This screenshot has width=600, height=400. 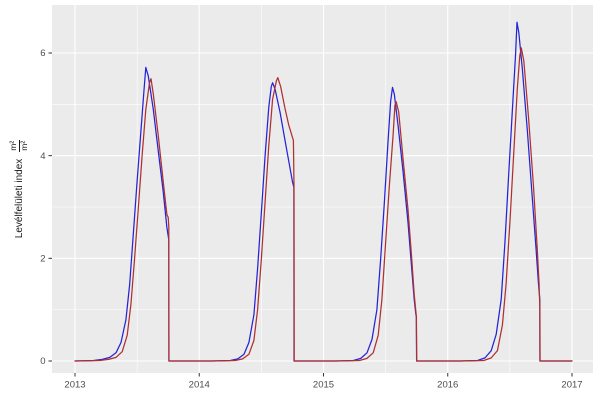 What do you see at coordinates (23, 145) in the screenshot?
I see `y-axis-unit-denominator: m²` at bounding box center [23, 145].